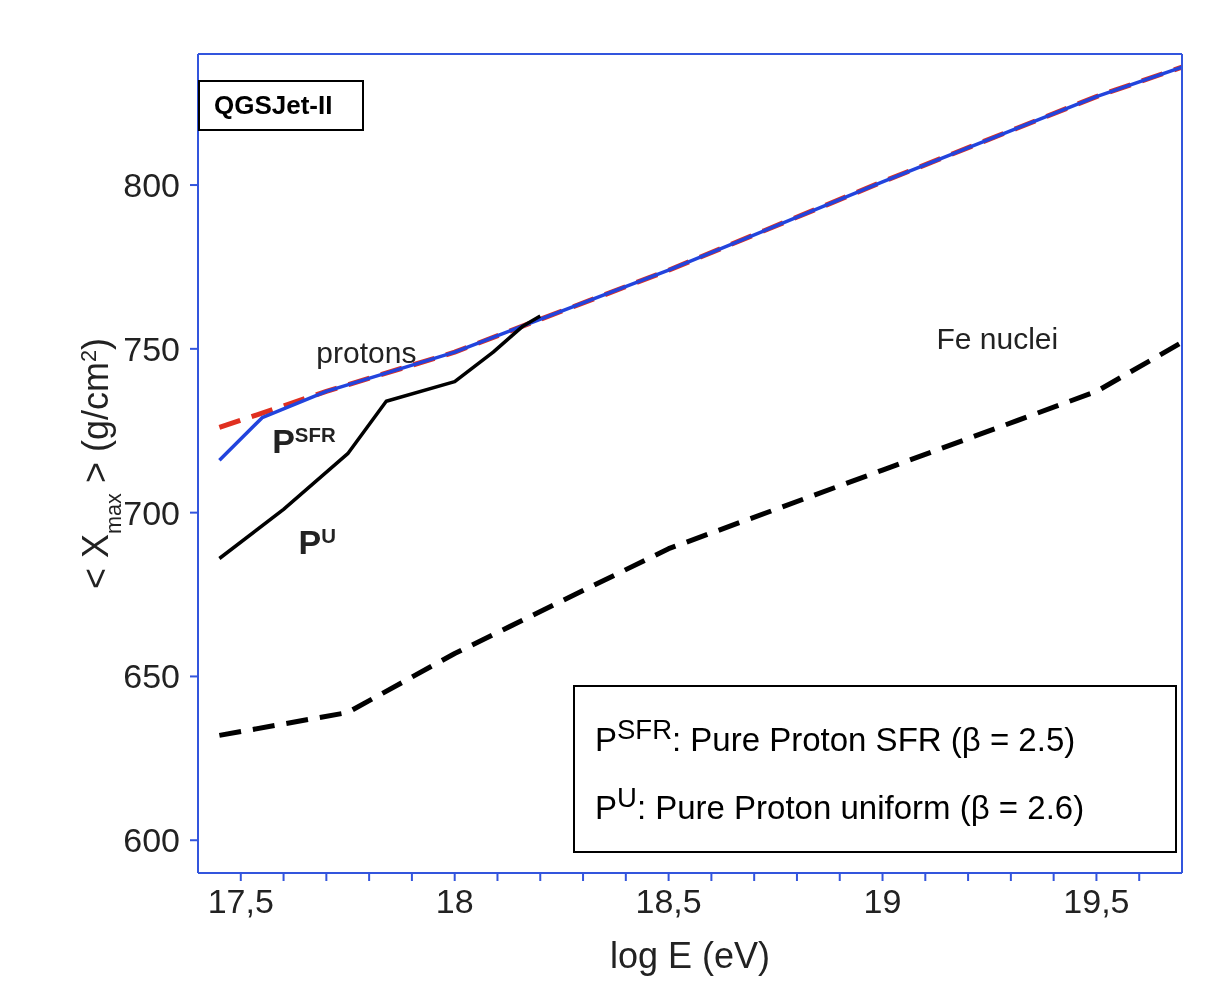 The image size is (1209, 992). Describe the element at coordinates (836, 736) in the screenshot. I see `annotation: P$^{SFR}$: Pure Proton SFR (β = 2.5)` at that location.